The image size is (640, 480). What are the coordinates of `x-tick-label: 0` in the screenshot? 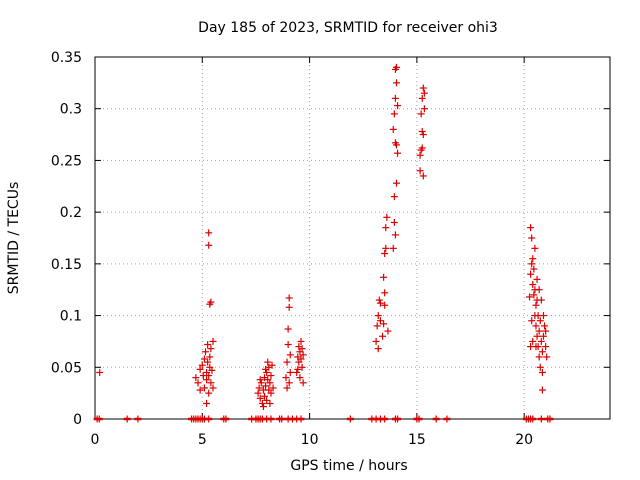 It's located at (95, 440).